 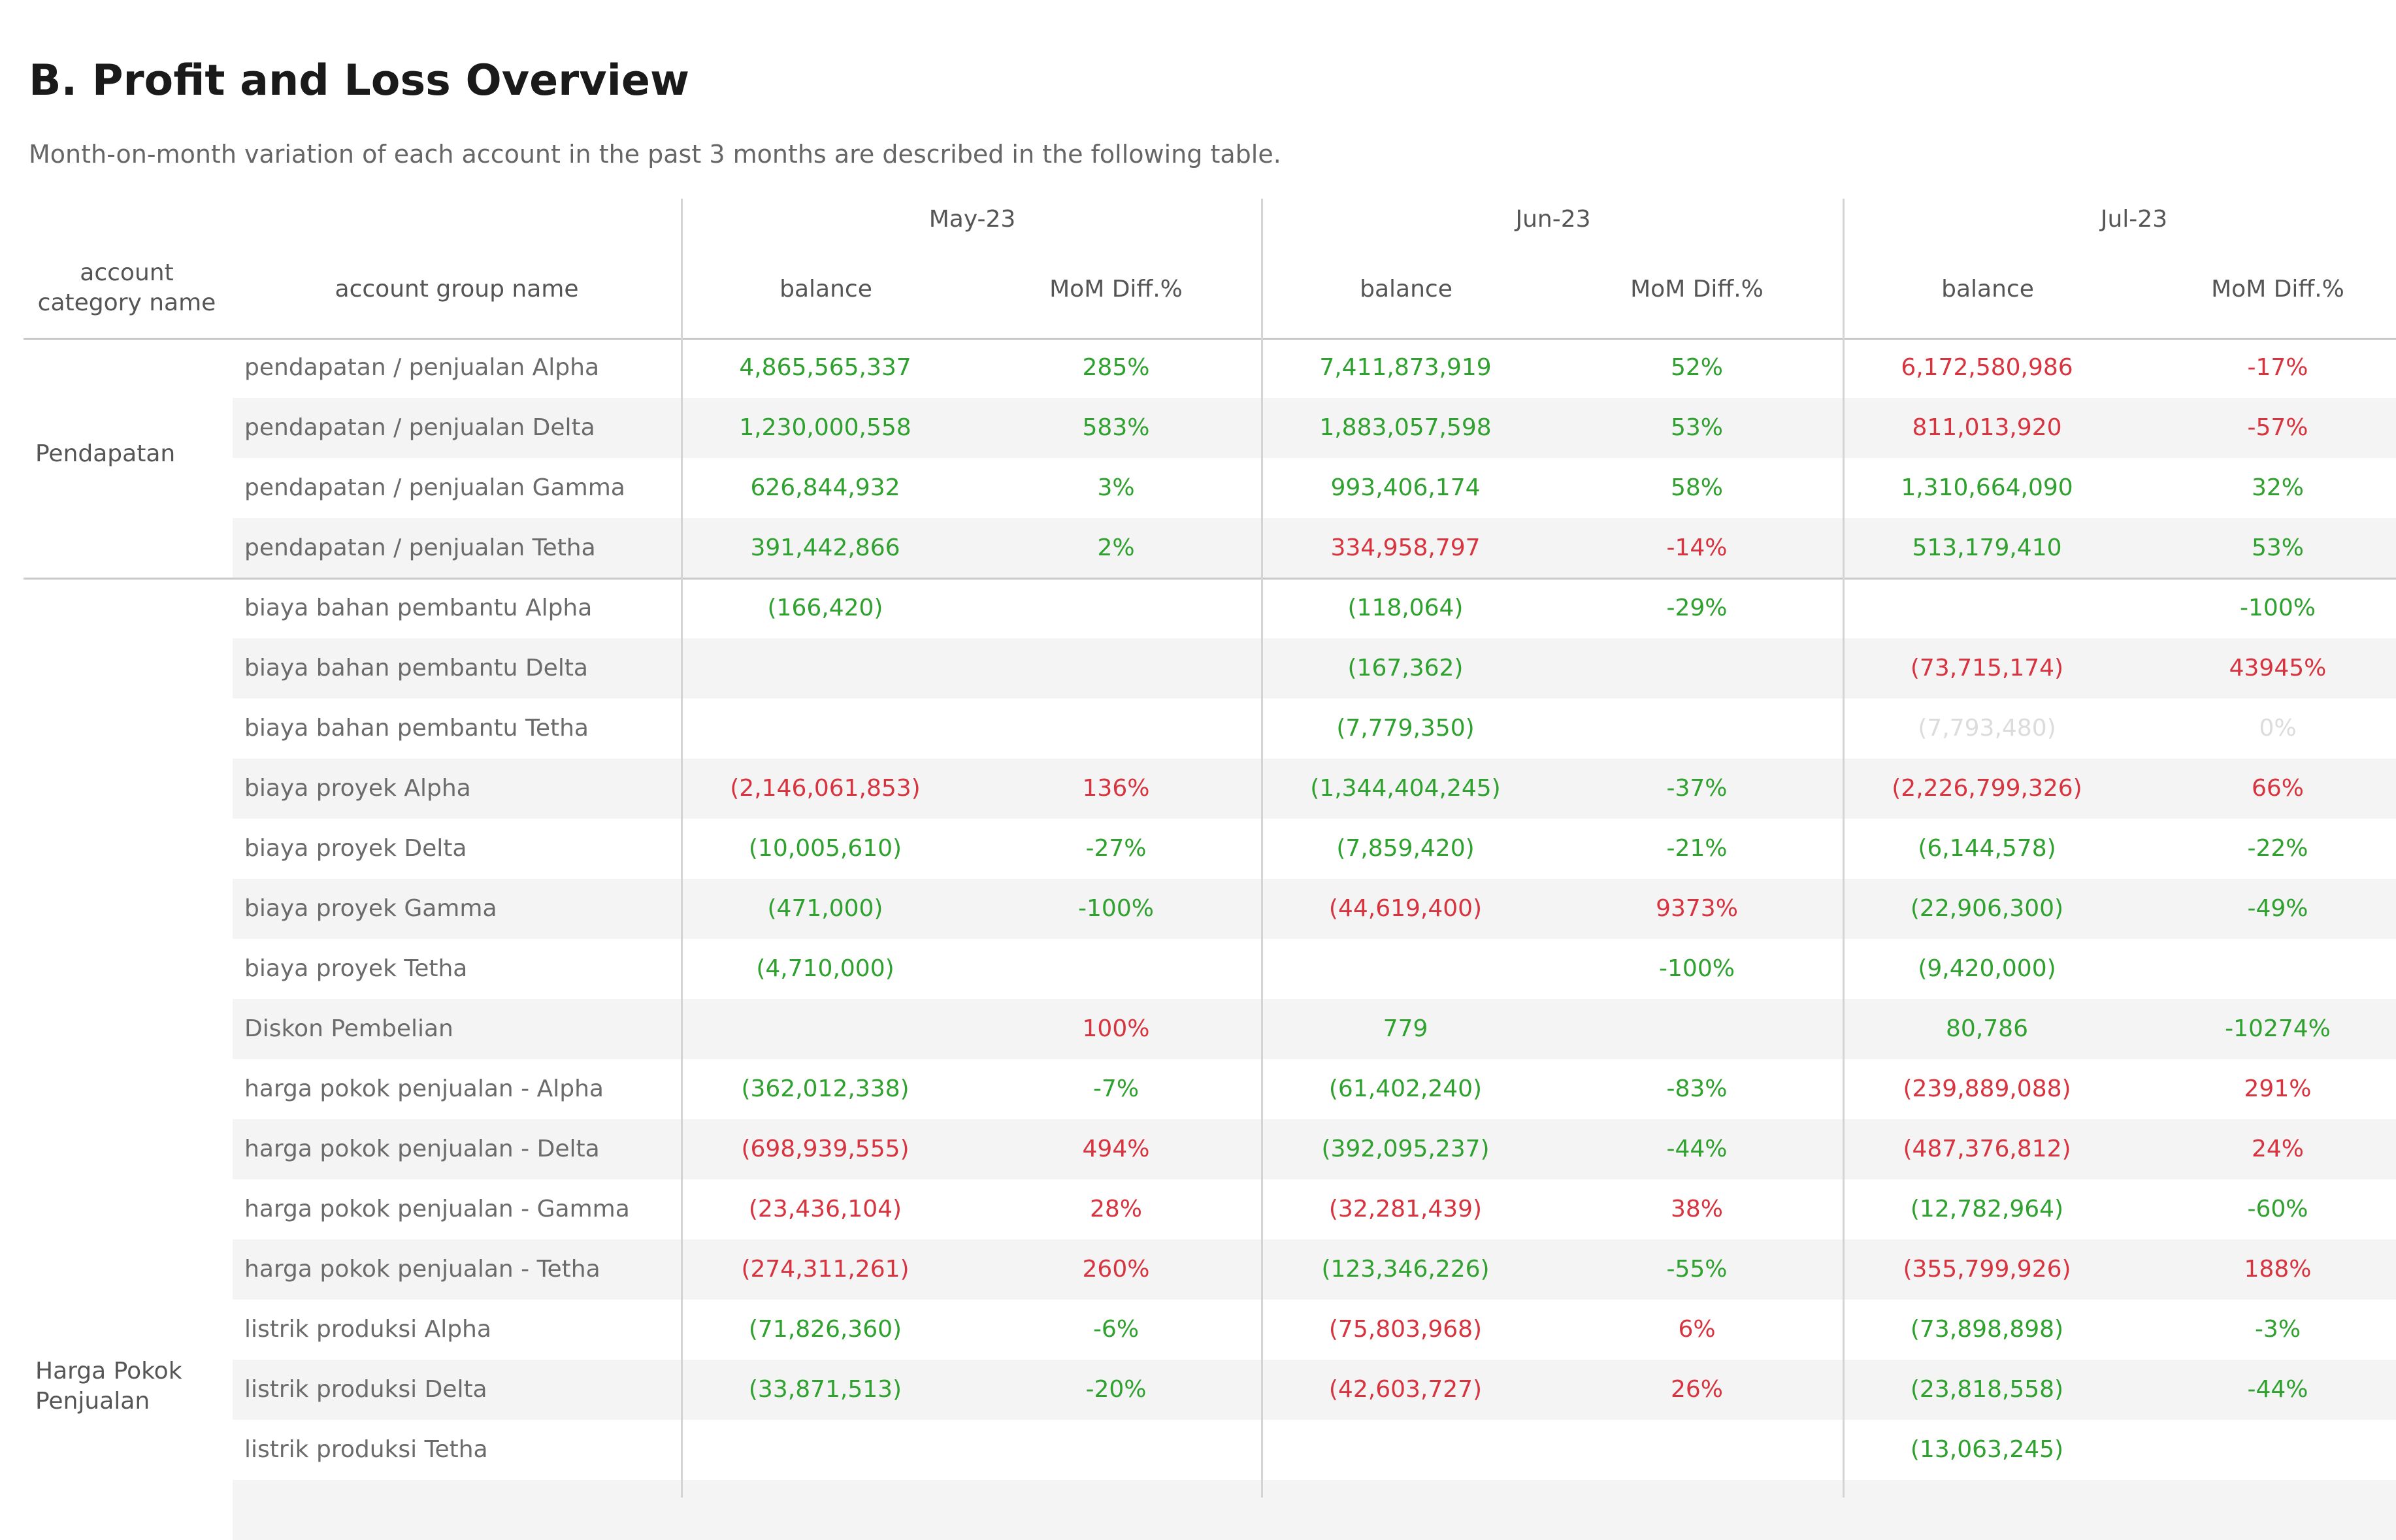 I want to click on balance-cell: 1,883,057,598, so click(x=1406, y=427).